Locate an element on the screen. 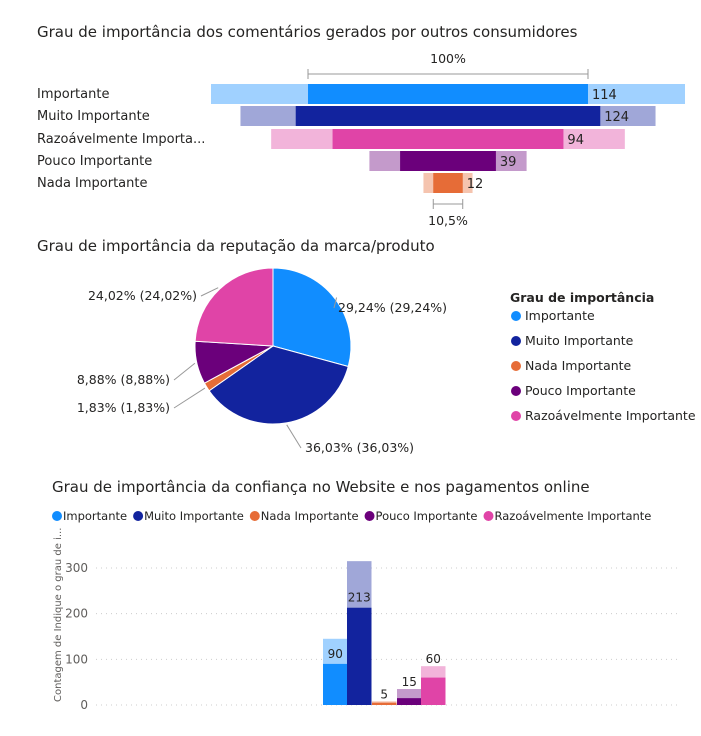 The height and width of the screenshot is (736, 701). funnel-value-label: 94 is located at coordinates (575, 140).